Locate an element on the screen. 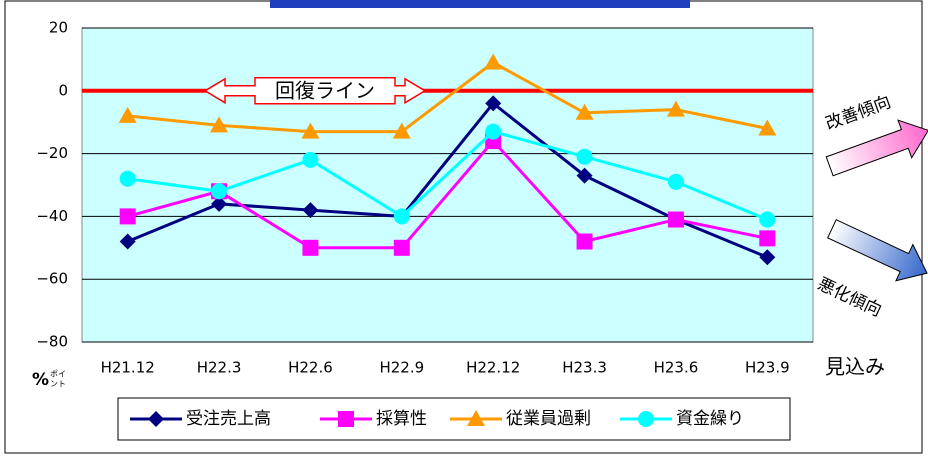  forecast-label: 見込み is located at coordinates (855, 367).